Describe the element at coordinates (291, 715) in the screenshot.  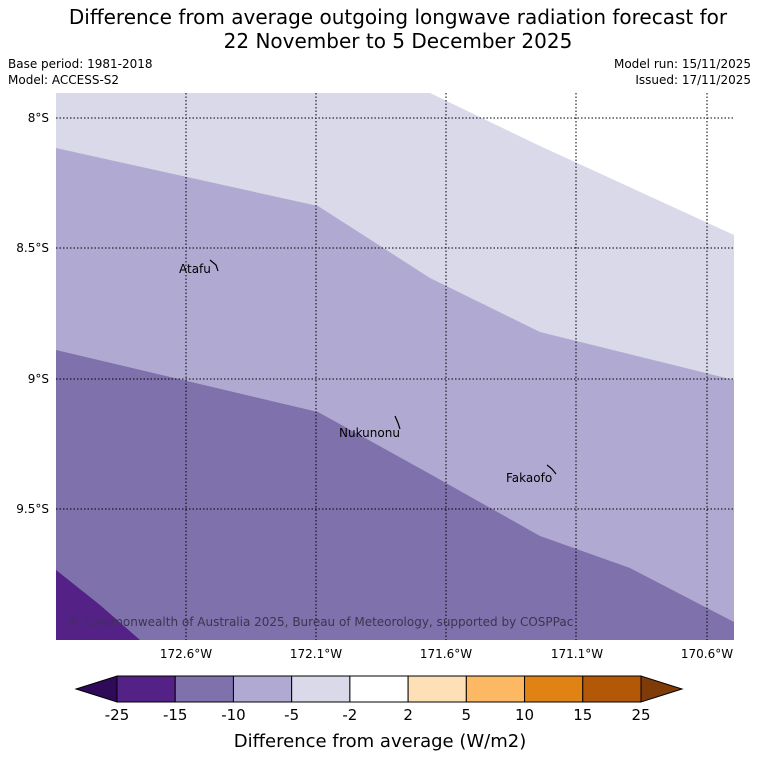
I see `colorbar-tick-label: -5` at that location.